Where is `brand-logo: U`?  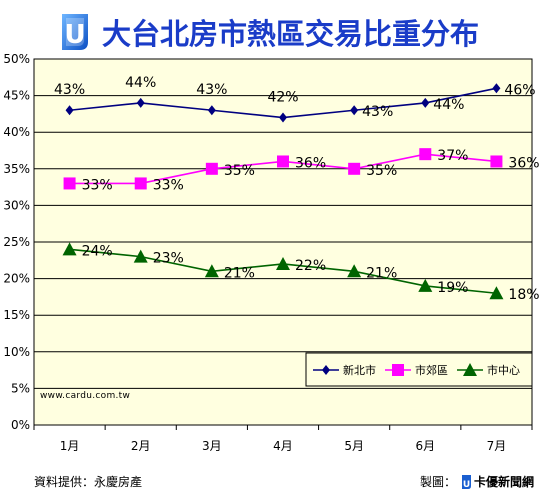
brand-logo: U is located at coordinates (75, 32).